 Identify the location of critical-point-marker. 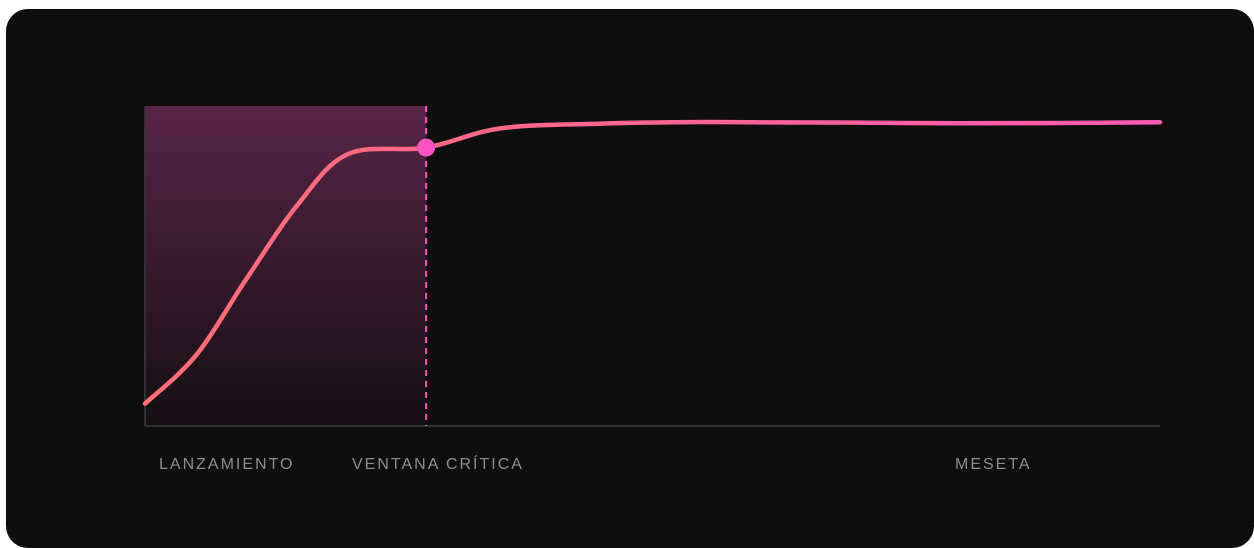
(426, 147).